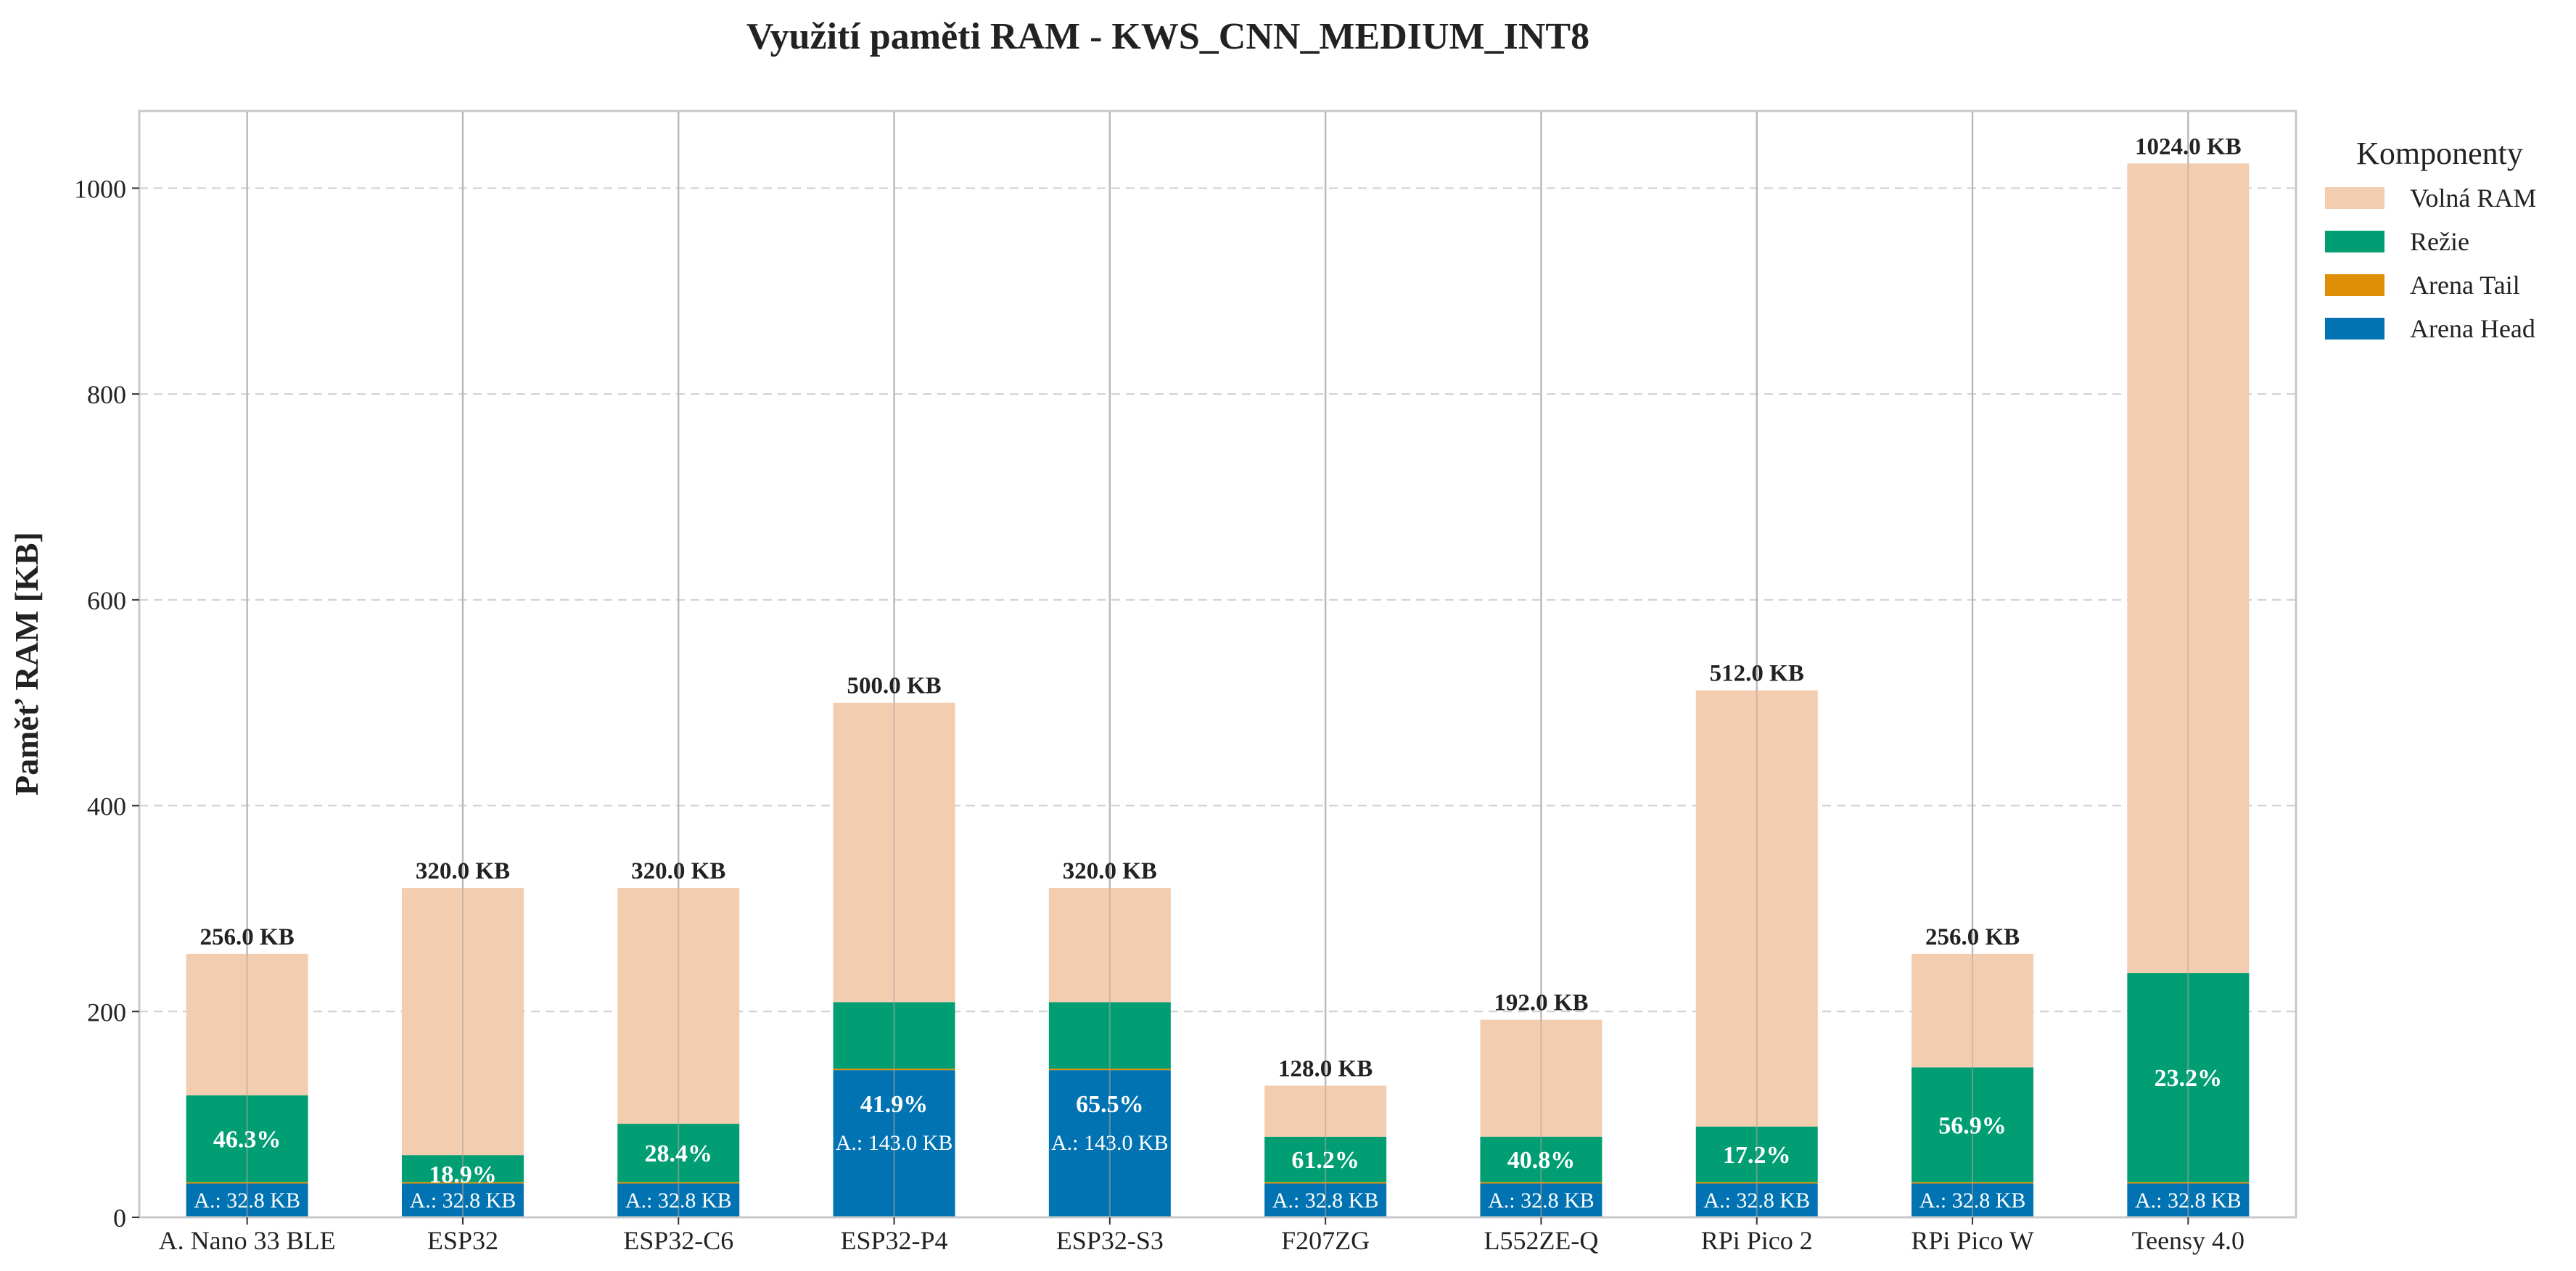  I want to click on x-tick-label: ESP32-C6, so click(678, 1240).